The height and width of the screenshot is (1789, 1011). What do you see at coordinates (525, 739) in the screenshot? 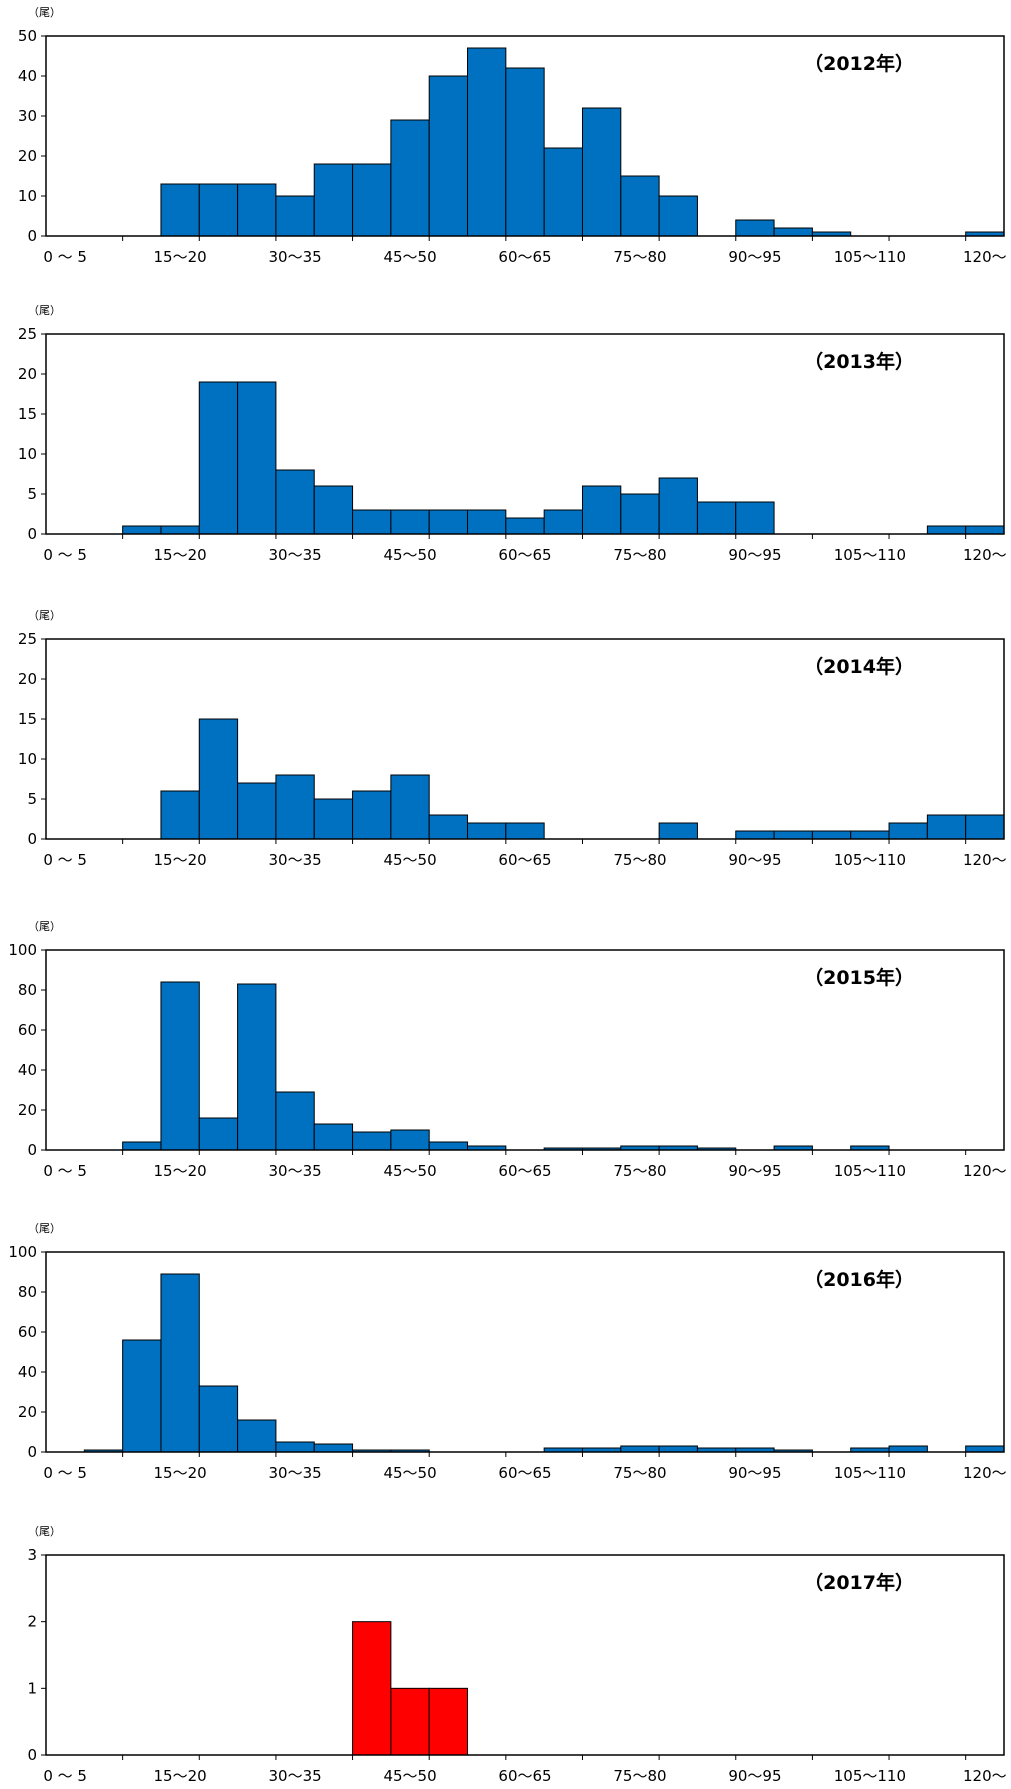
I see `plot-frame` at bounding box center [525, 739].